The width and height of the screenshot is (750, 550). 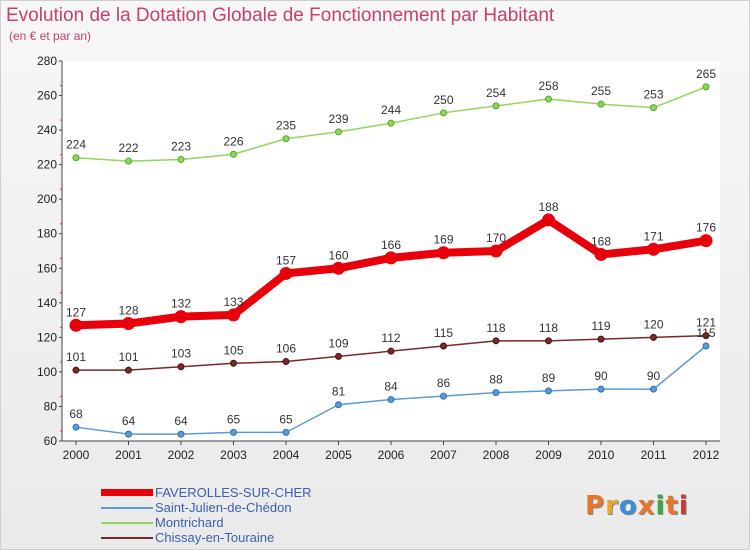 I want to click on data-label: 90, so click(x=654, y=376).